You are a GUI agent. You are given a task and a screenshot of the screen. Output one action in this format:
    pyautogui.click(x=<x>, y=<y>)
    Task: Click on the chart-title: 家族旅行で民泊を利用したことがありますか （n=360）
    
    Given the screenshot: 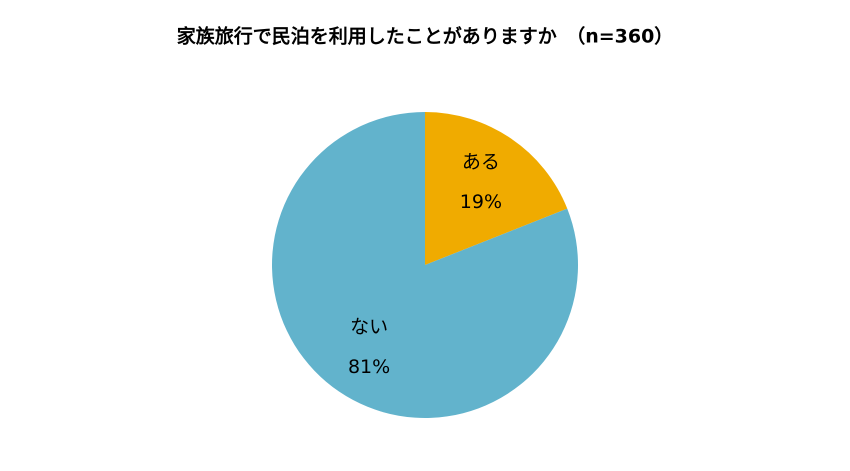 What is the action you would take?
    pyautogui.click(x=425, y=36)
    